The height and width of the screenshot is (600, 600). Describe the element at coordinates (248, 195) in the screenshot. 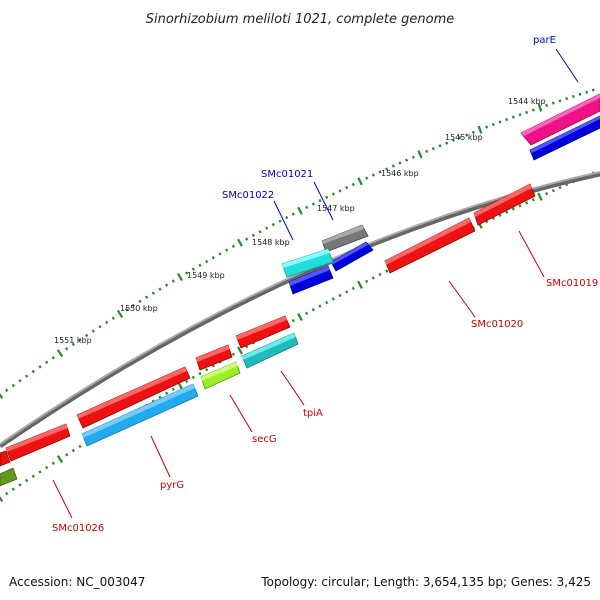

I see `gene-label-SMc01022: SMc01022` at that location.